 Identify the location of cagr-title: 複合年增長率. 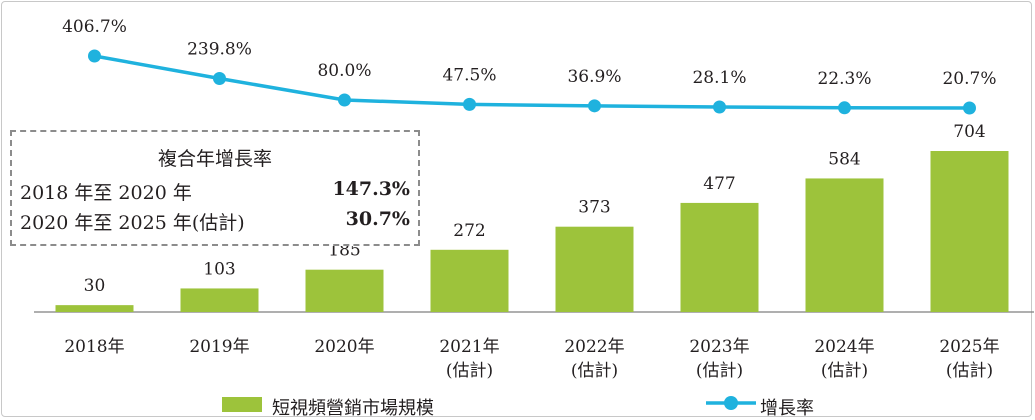
(214, 159).